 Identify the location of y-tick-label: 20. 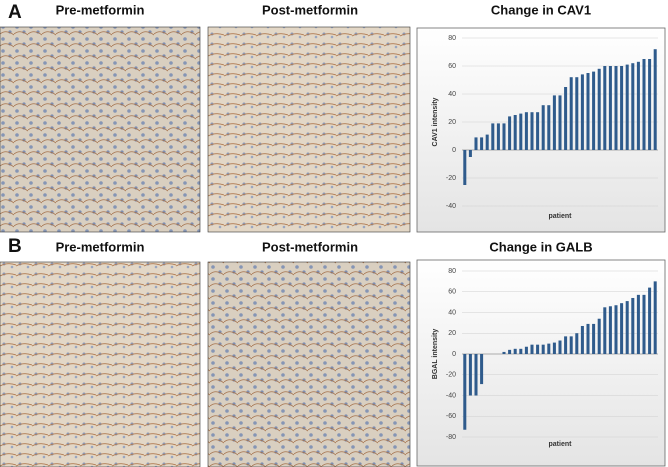
(452, 122).